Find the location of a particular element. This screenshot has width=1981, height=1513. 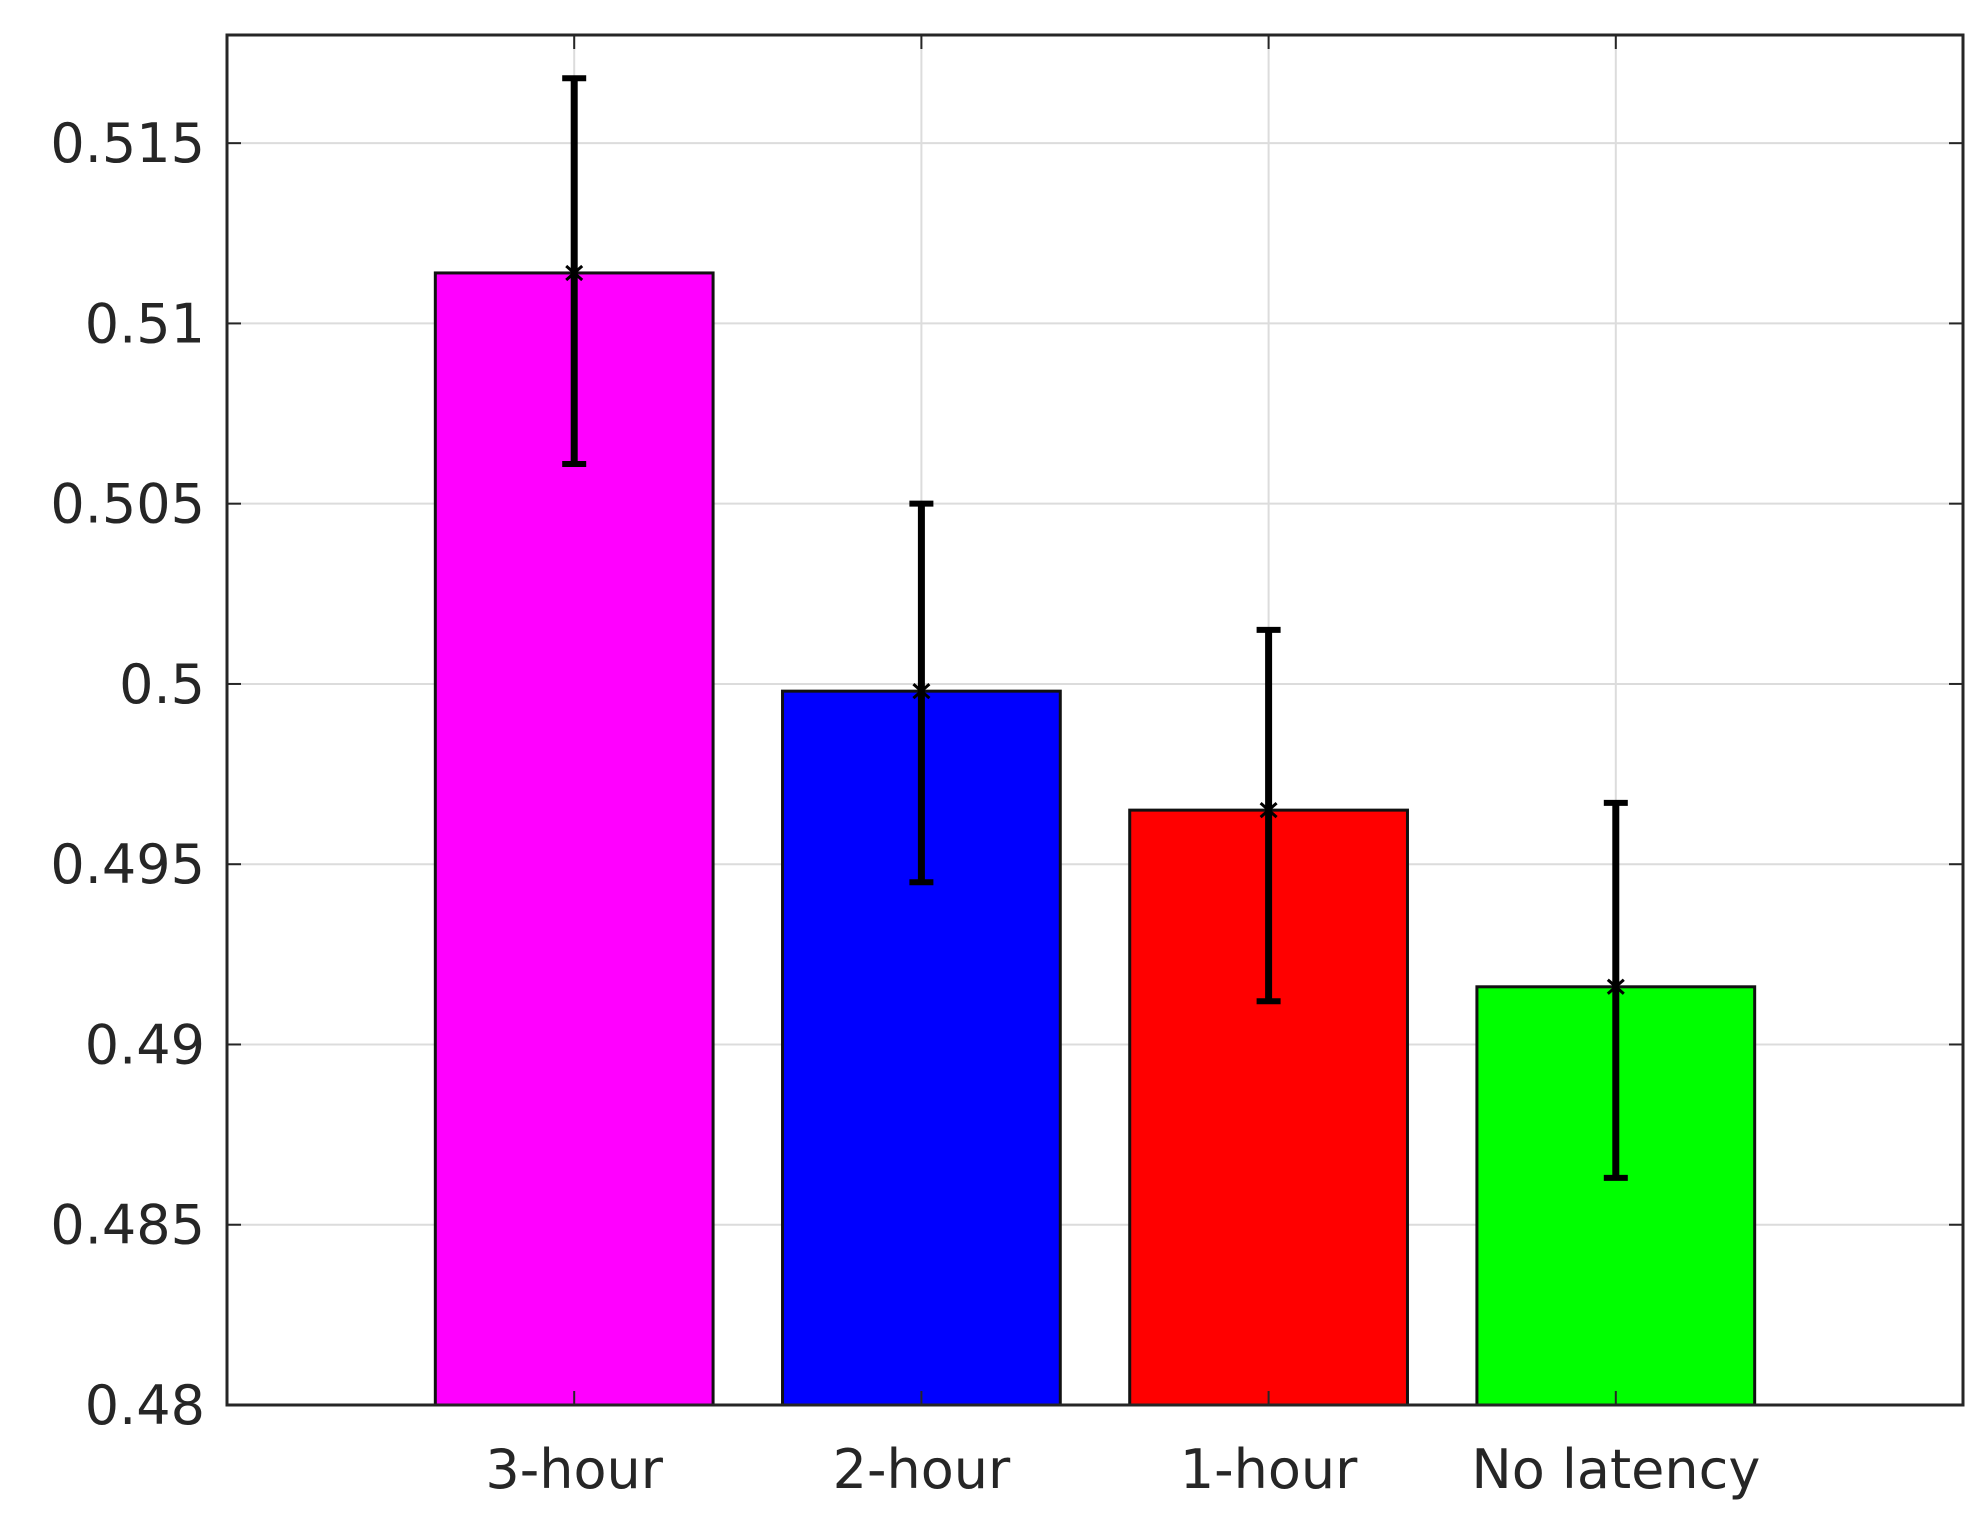

y-tick-labels: 0.48 0.485 0.49 0.495 0.5 0.505 0.51 0.515 is located at coordinates (127, 774).